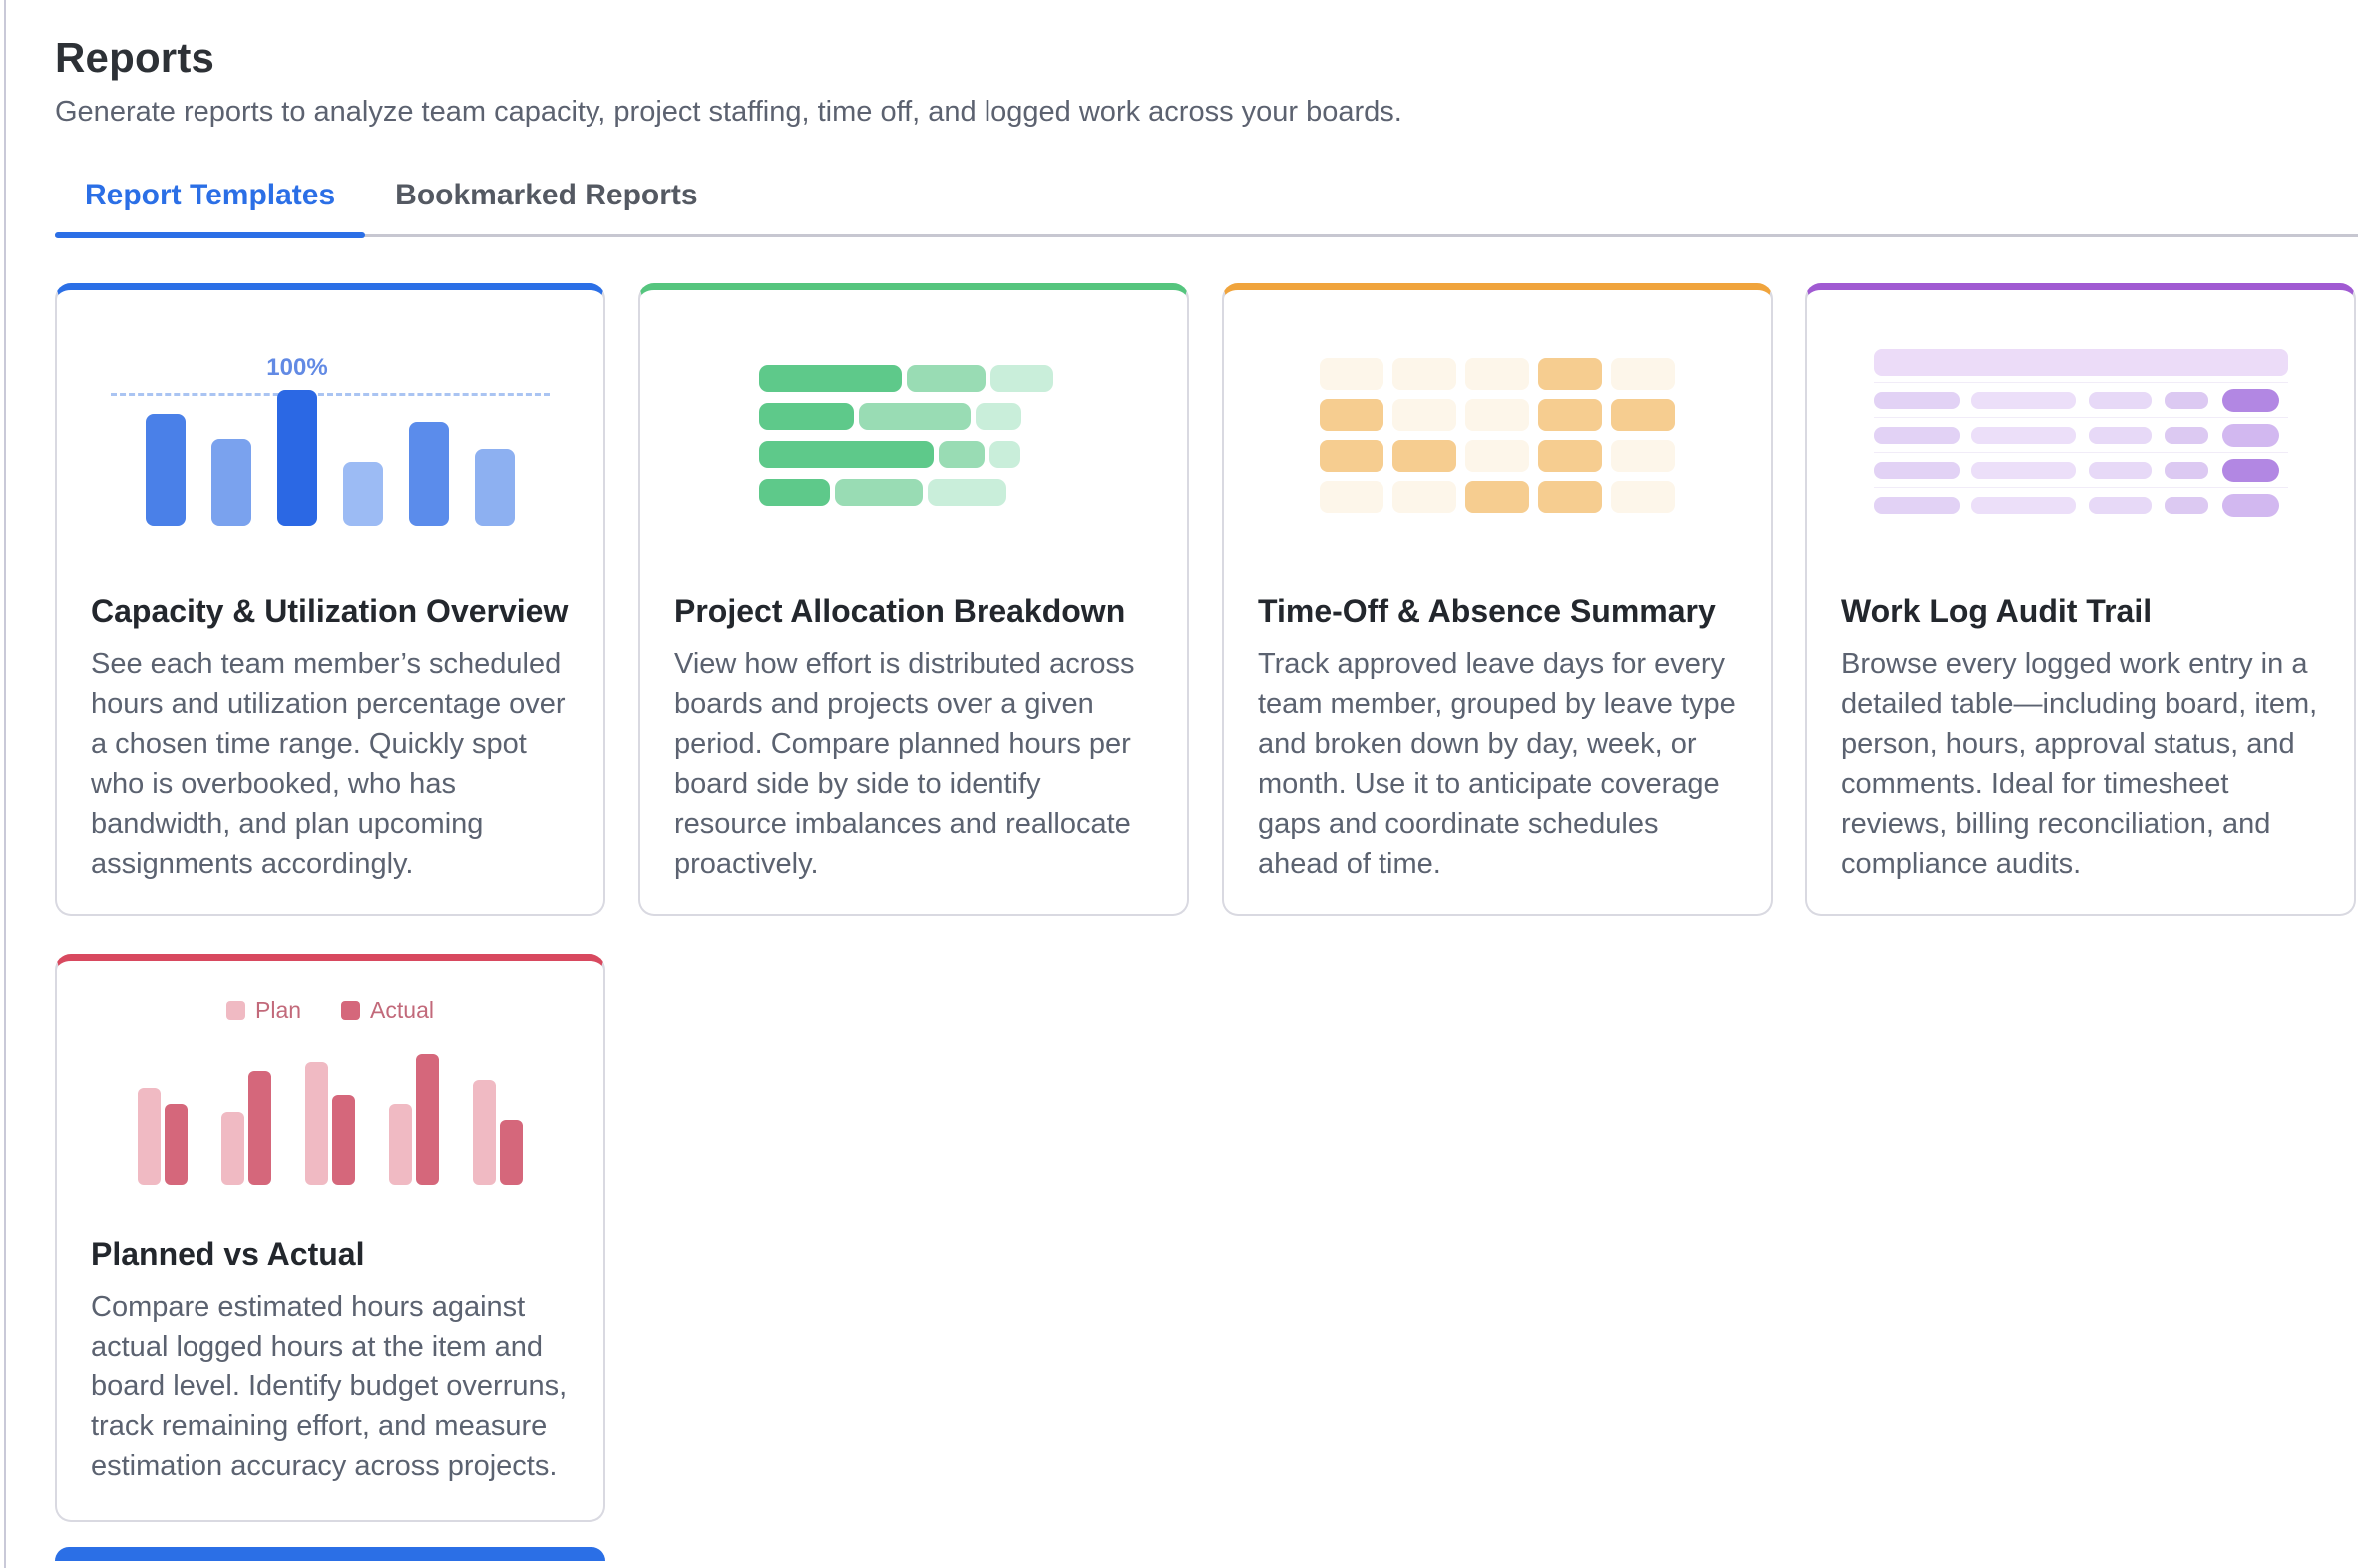 Image resolution: width=2368 pixels, height=1568 pixels. I want to click on capacity-chart-illustration: 100%, so click(330, 435).